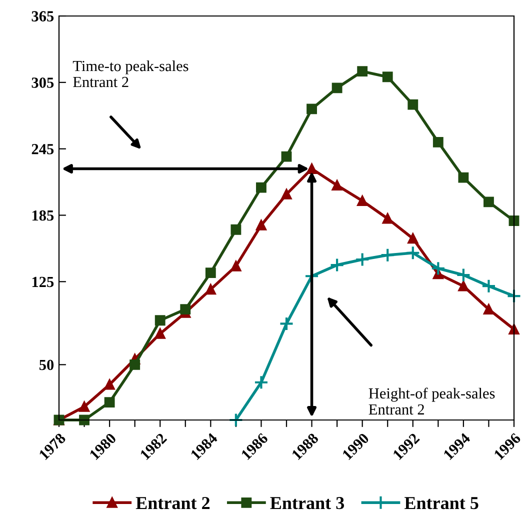 Image resolution: width=530 pixels, height=526 pixels. Describe the element at coordinates (130, 74) in the screenshot. I see `annotation: Time-to peak-sales Entrant 2` at that location.